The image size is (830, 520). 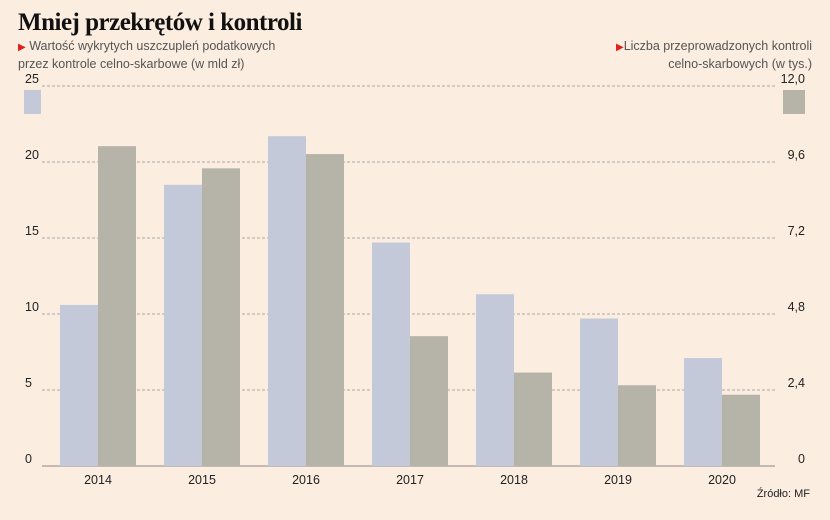 I want to click on x-tick-label: 2019, so click(x=618, y=480).